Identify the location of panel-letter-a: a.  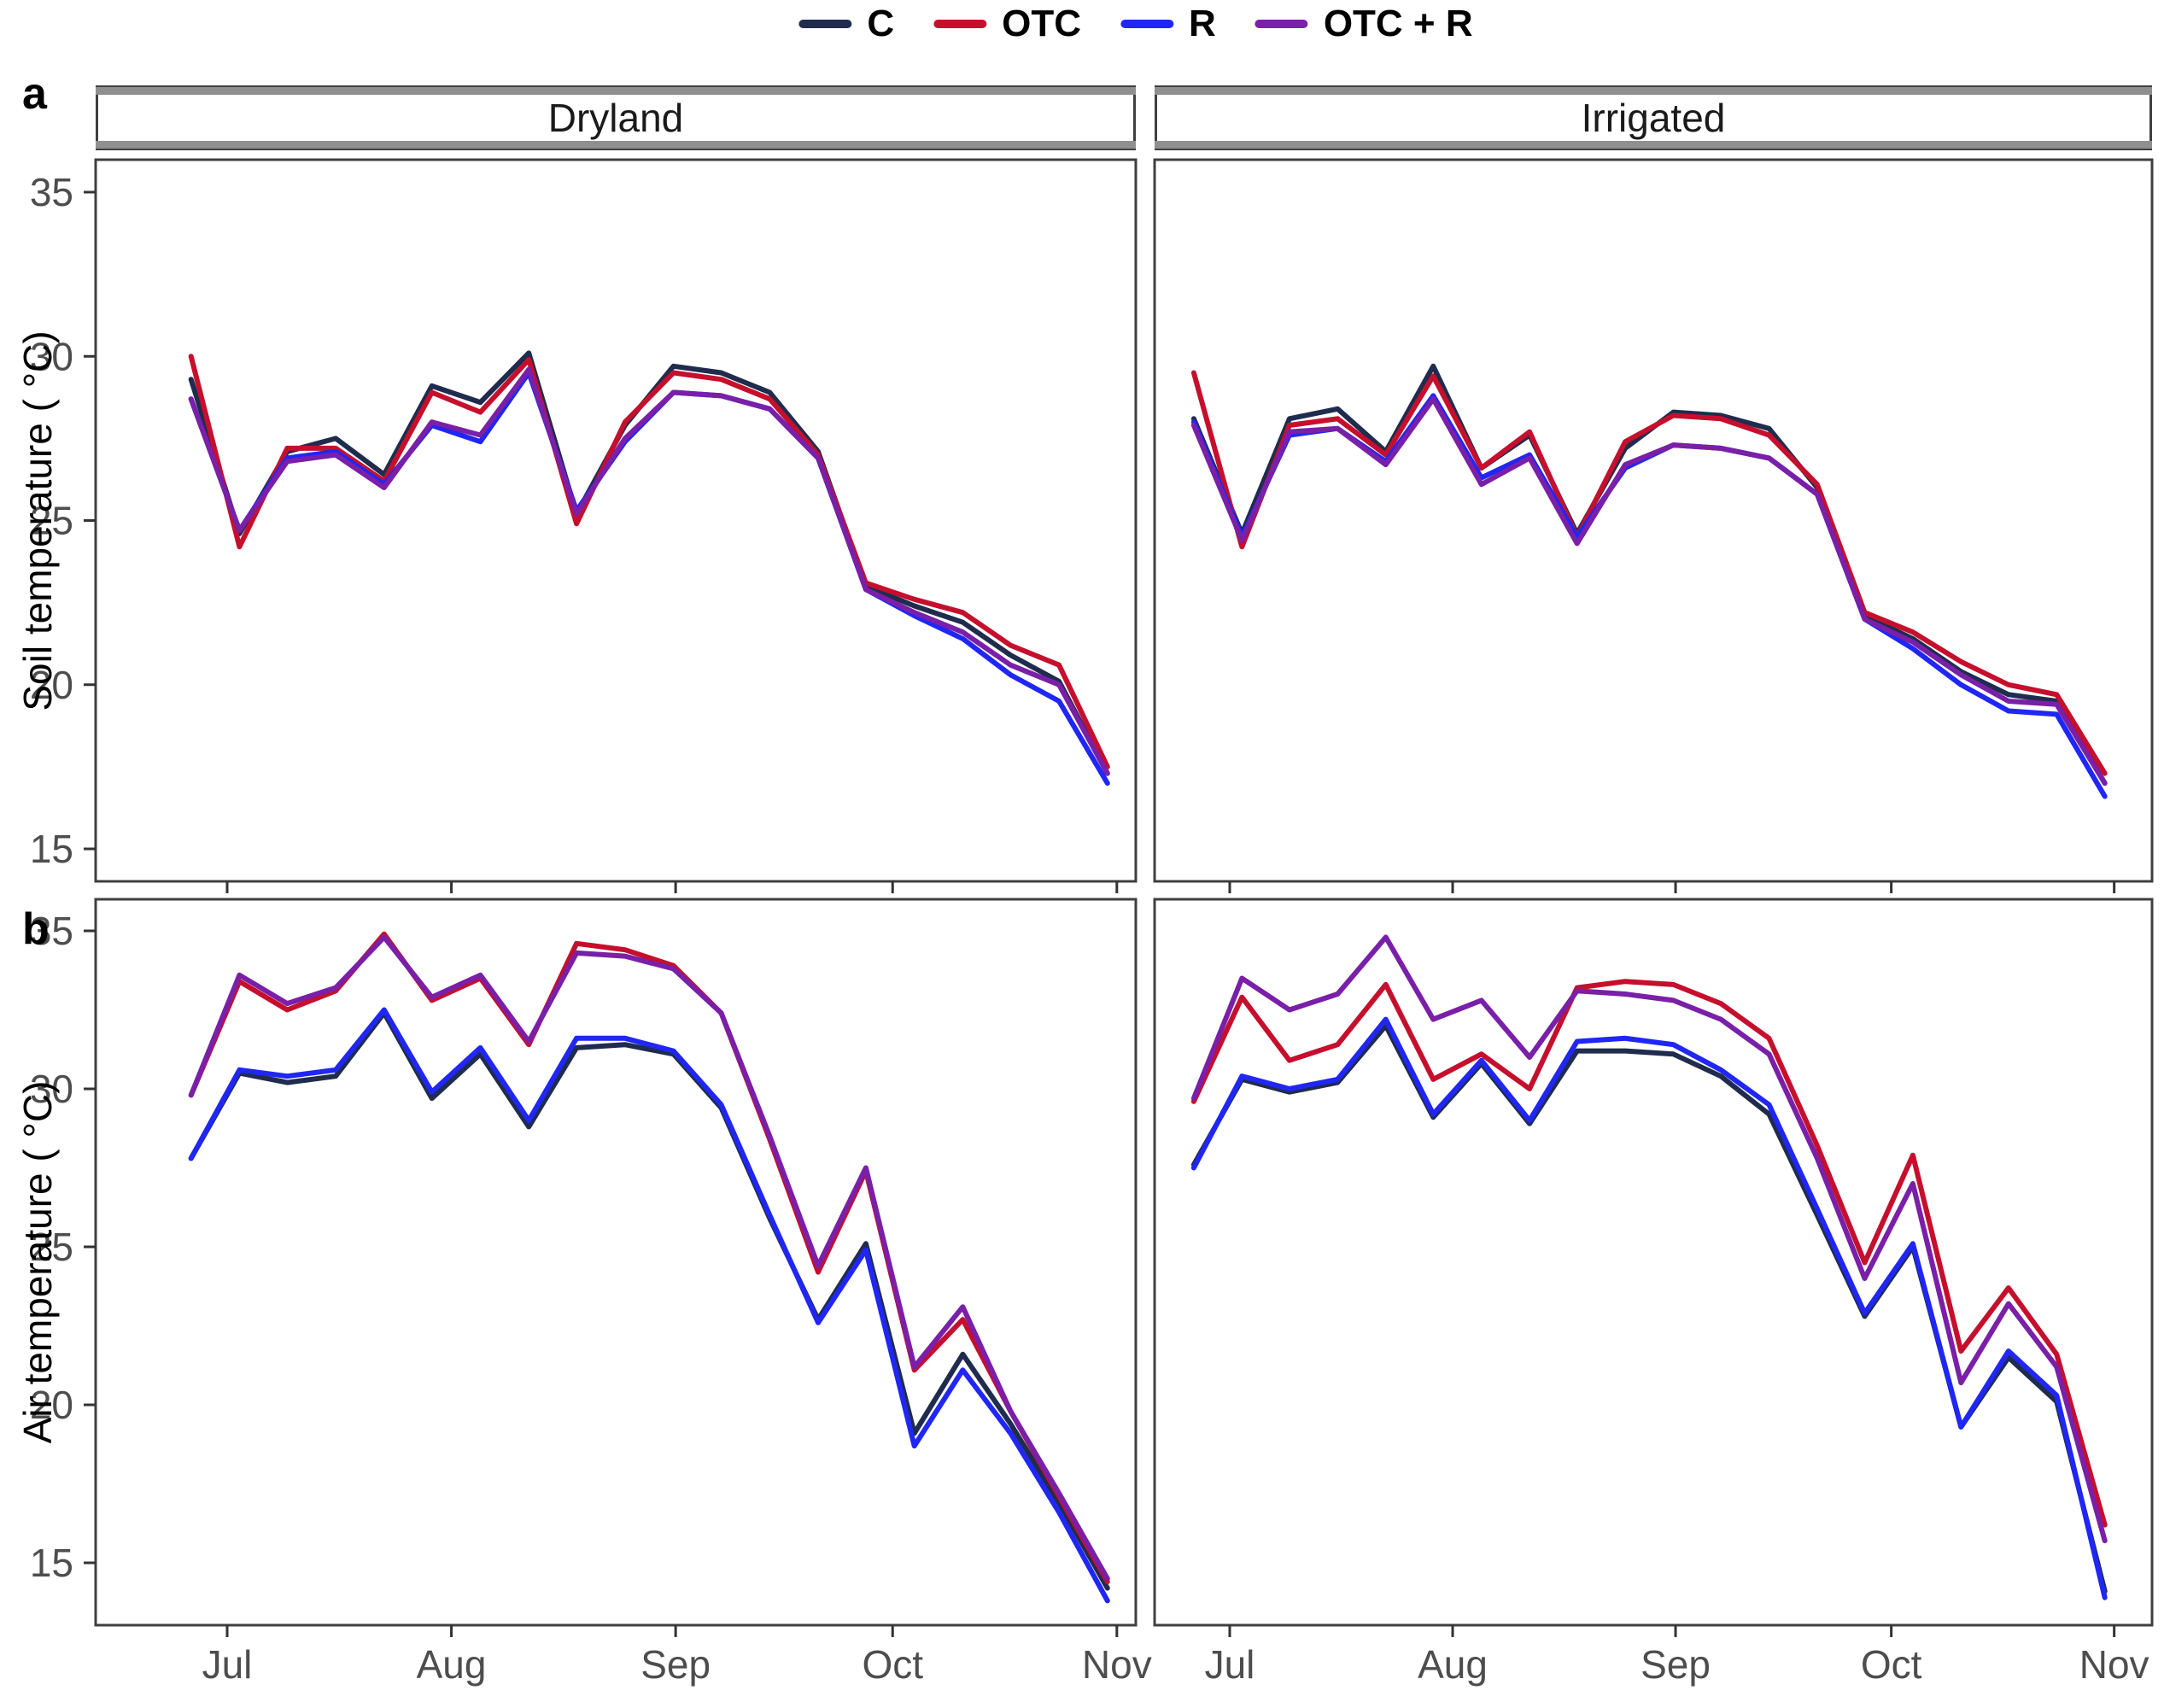
(34, 94).